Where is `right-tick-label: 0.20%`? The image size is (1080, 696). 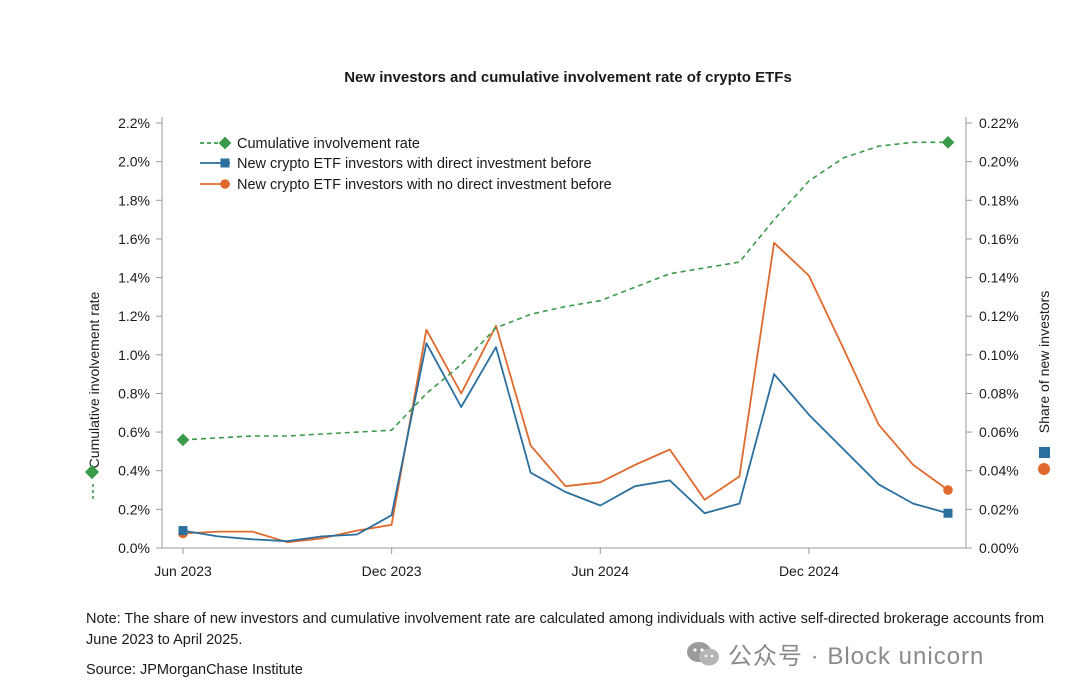
right-tick-label: 0.20% is located at coordinates (999, 162).